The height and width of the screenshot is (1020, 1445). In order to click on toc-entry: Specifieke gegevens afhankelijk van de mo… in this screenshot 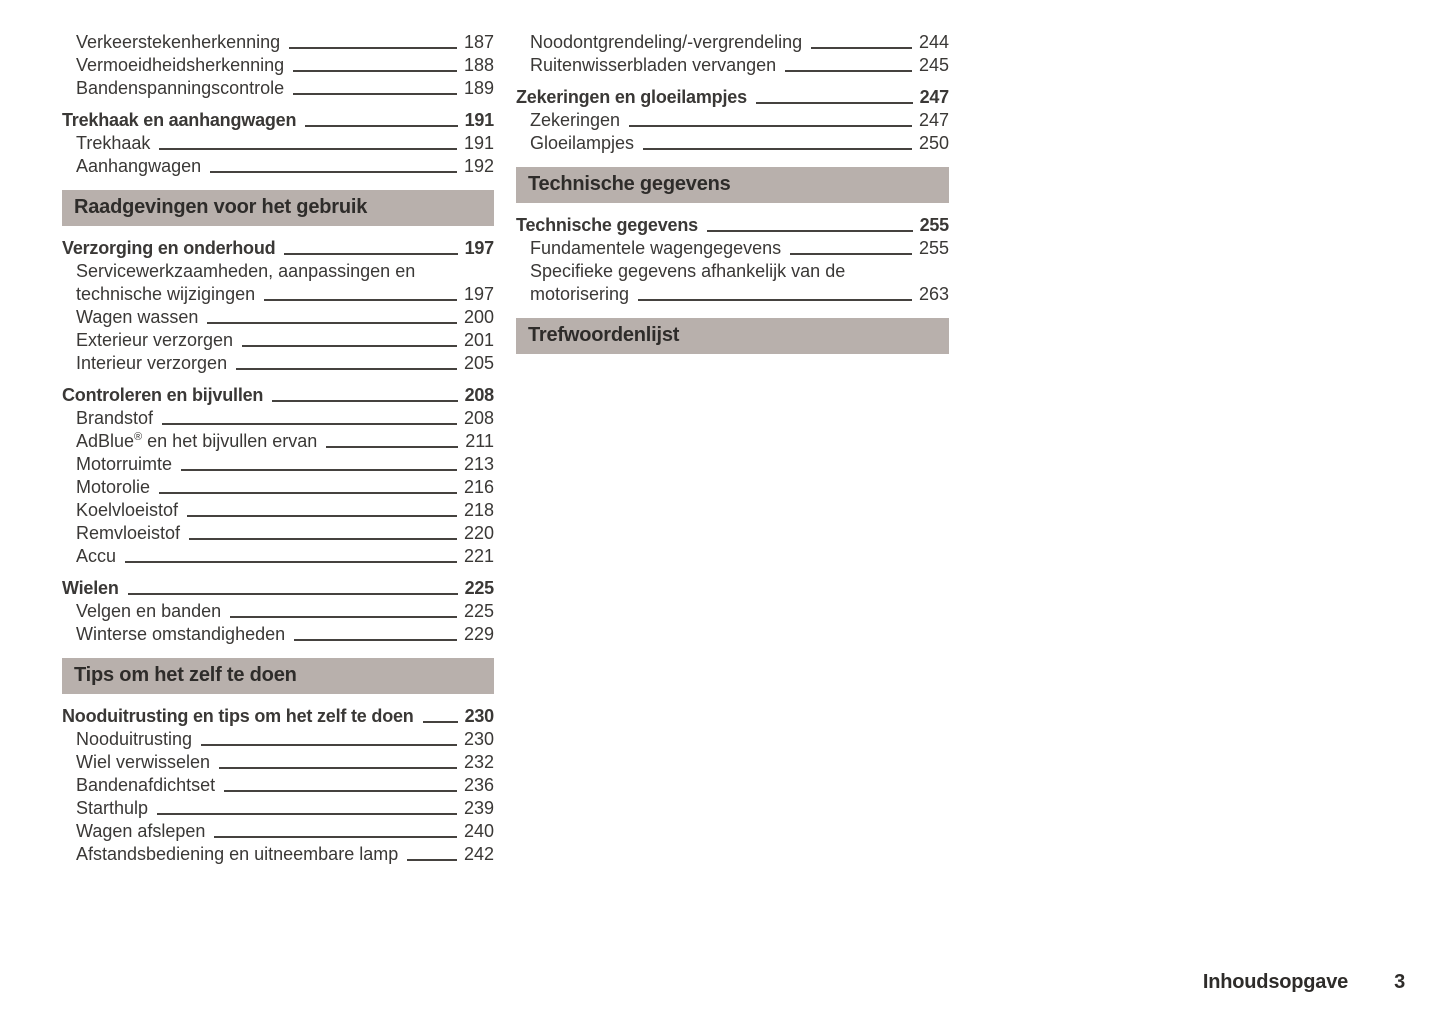, I will do `click(732, 283)`.